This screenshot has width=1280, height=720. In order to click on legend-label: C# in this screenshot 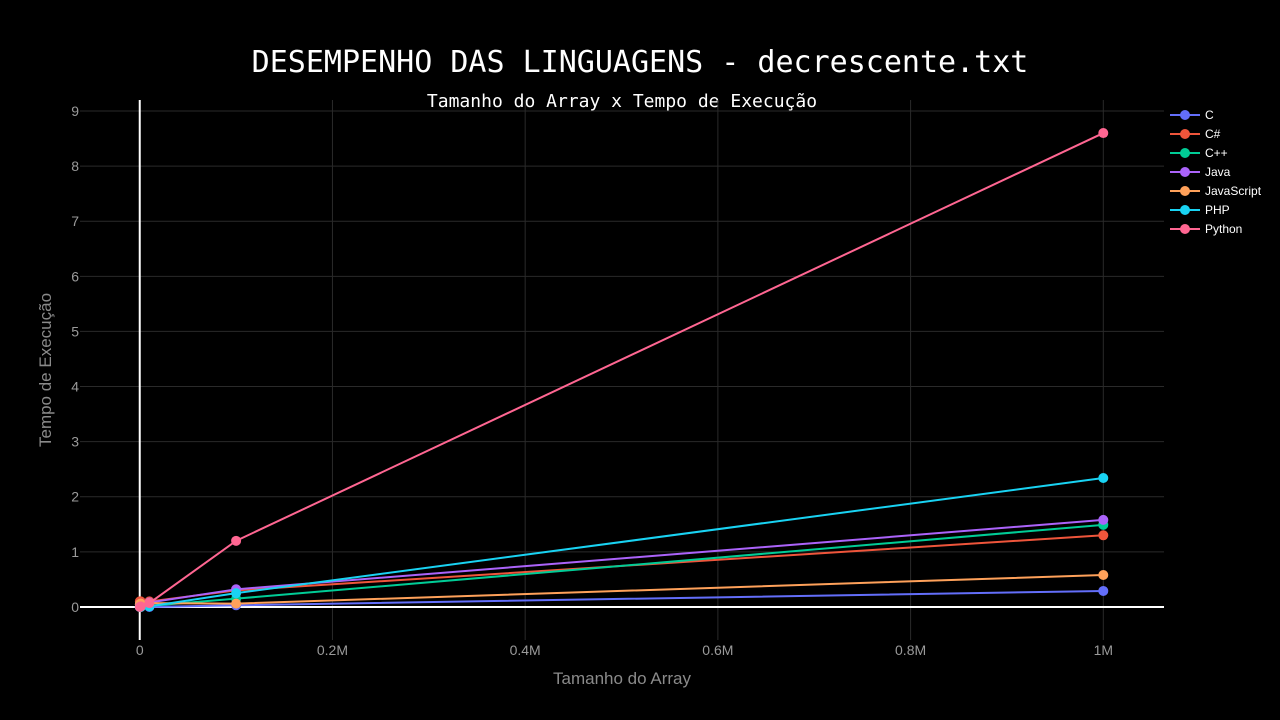, I will do `click(1213, 134)`.